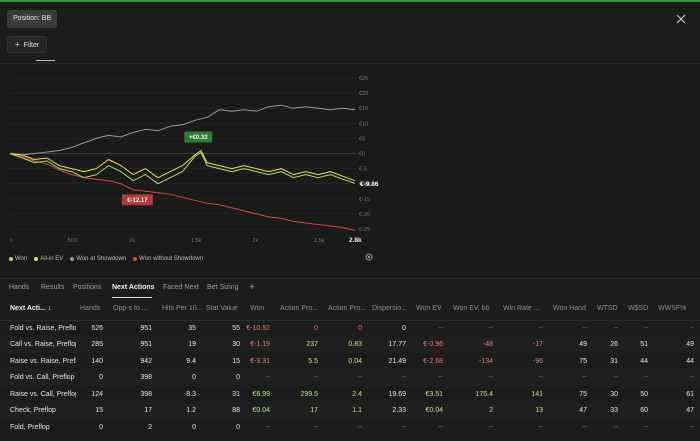  Describe the element at coordinates (98, 259) in the screenshot. I see `legend-item: Won at Showdown` at that location.